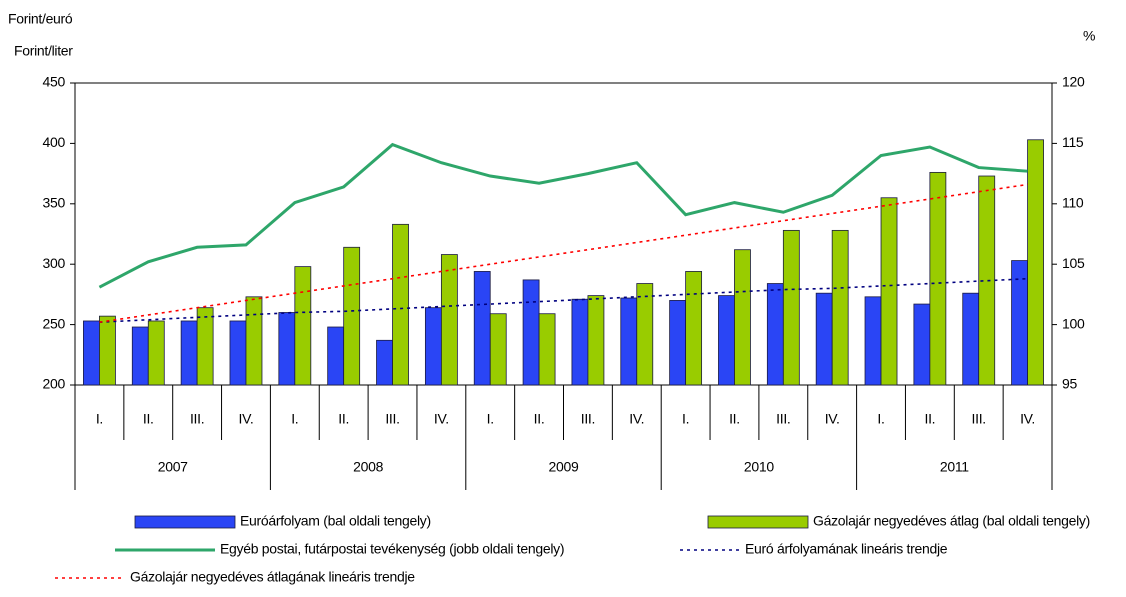  I want to click on y2-axis-label: %, so click(1089, 36).